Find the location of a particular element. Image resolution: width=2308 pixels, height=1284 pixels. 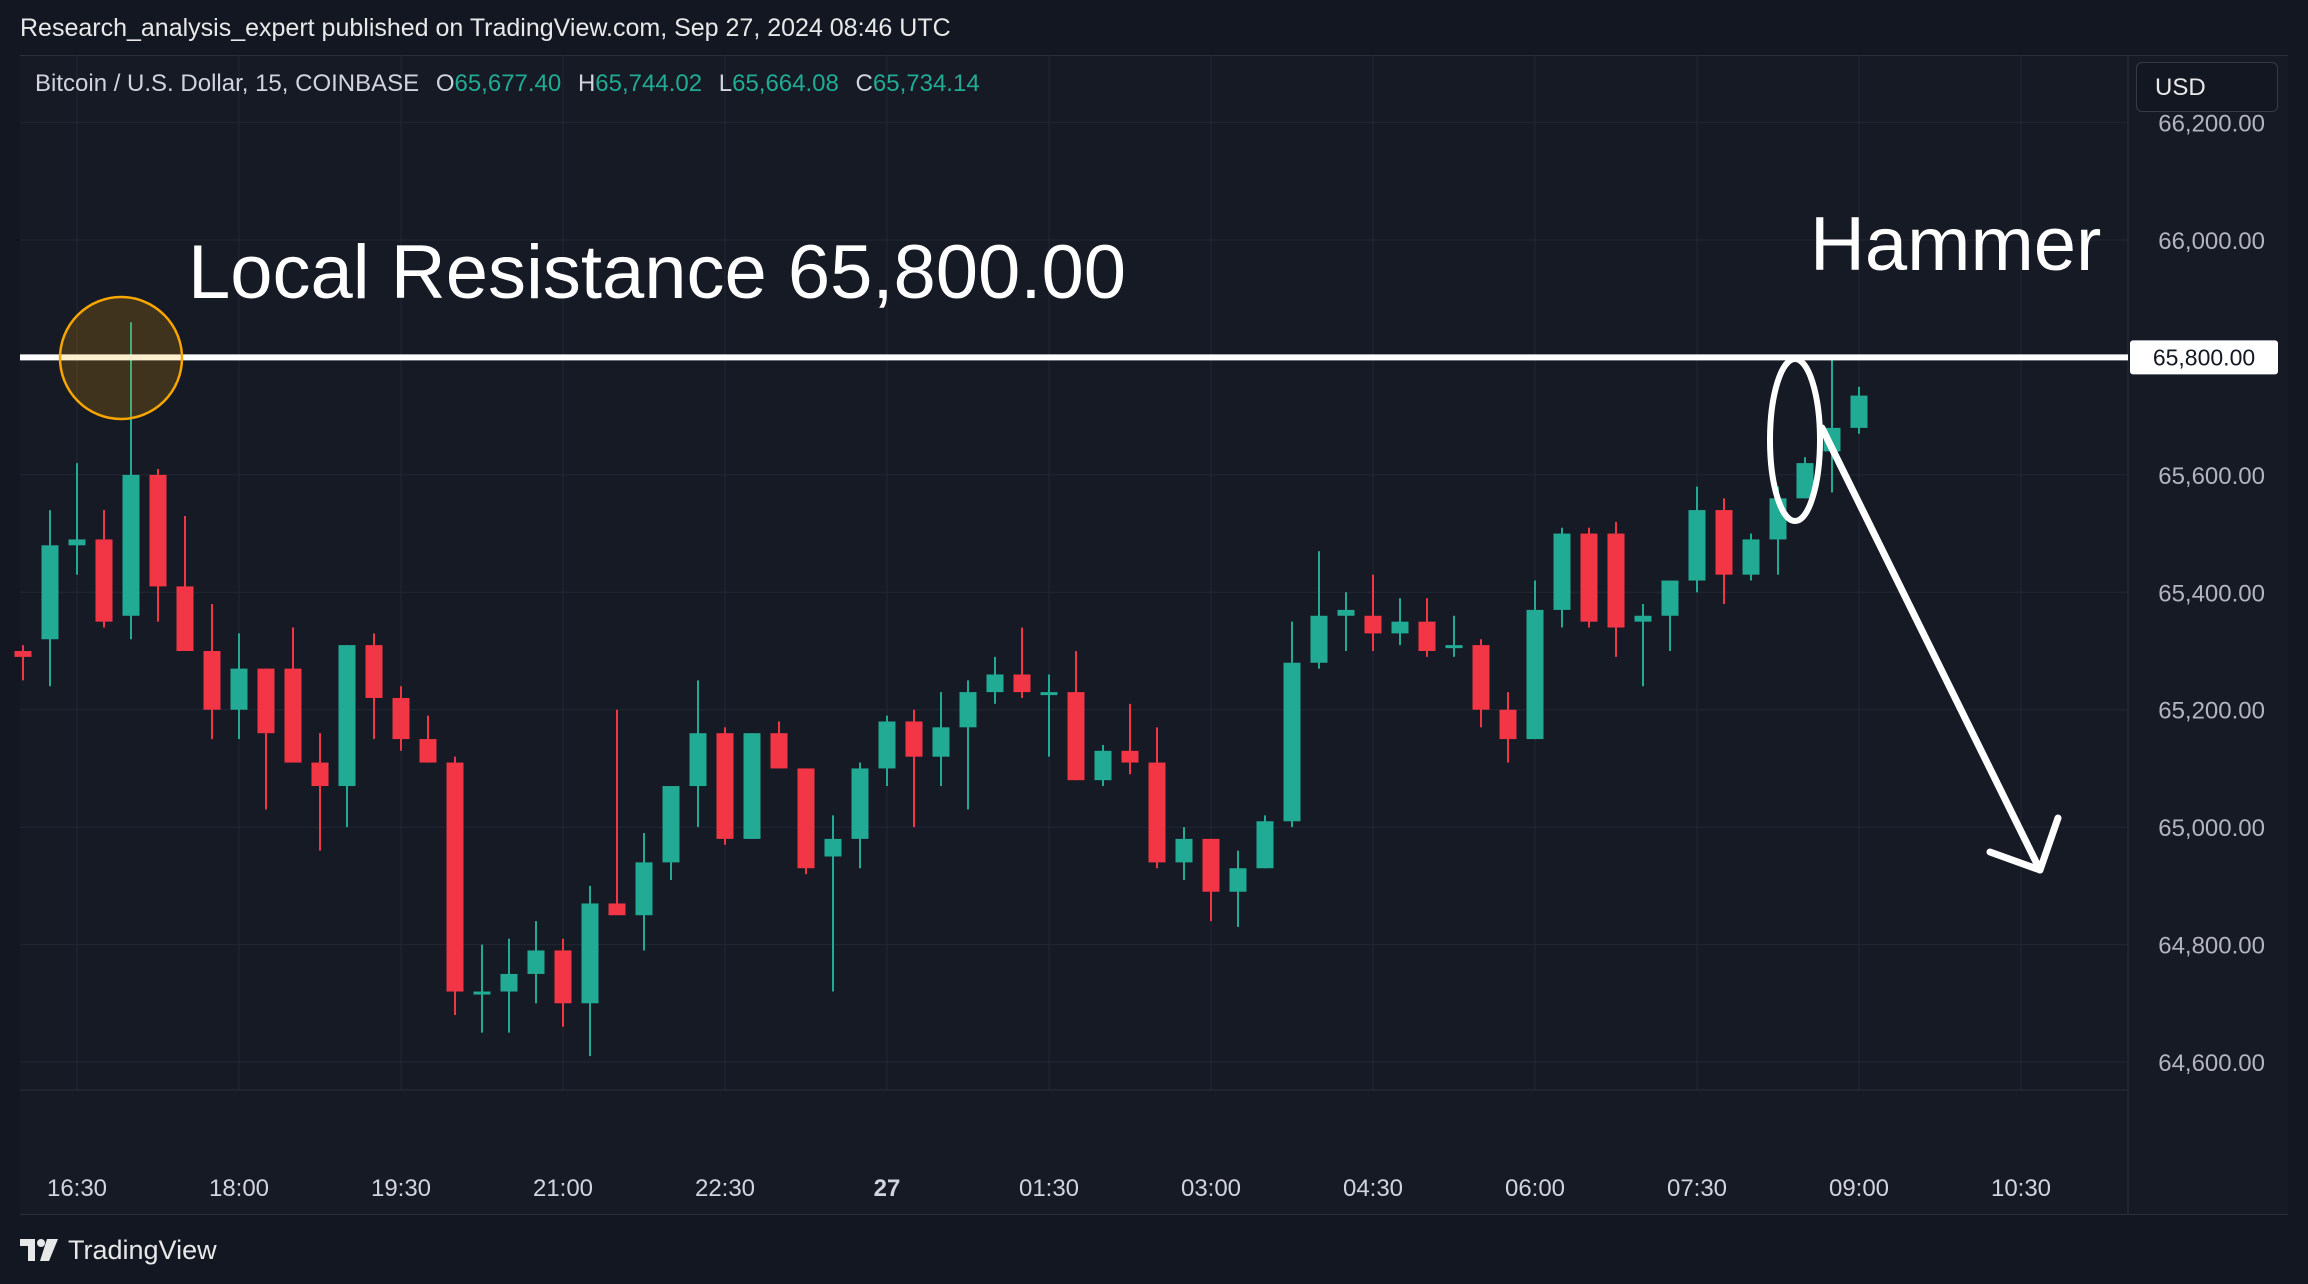

time-tick-label: 10:30 is located at coordinates (2021, 1188).